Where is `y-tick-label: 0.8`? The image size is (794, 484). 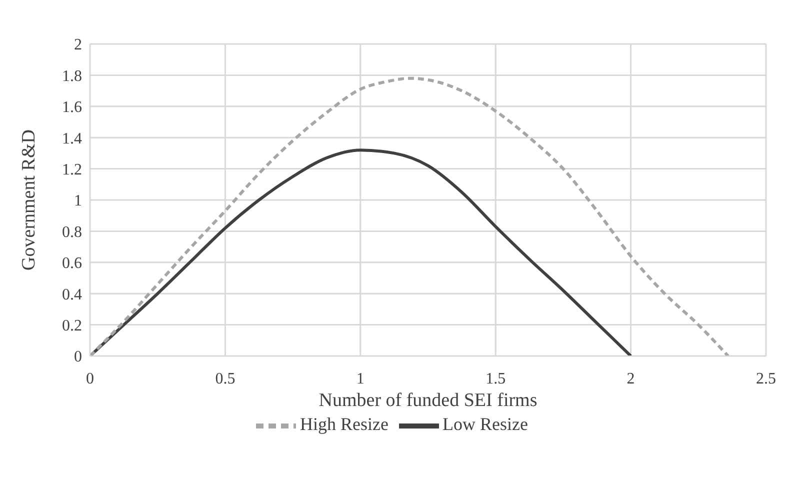
y-tick-label: 0.8 is located at coordinates (72, 232).